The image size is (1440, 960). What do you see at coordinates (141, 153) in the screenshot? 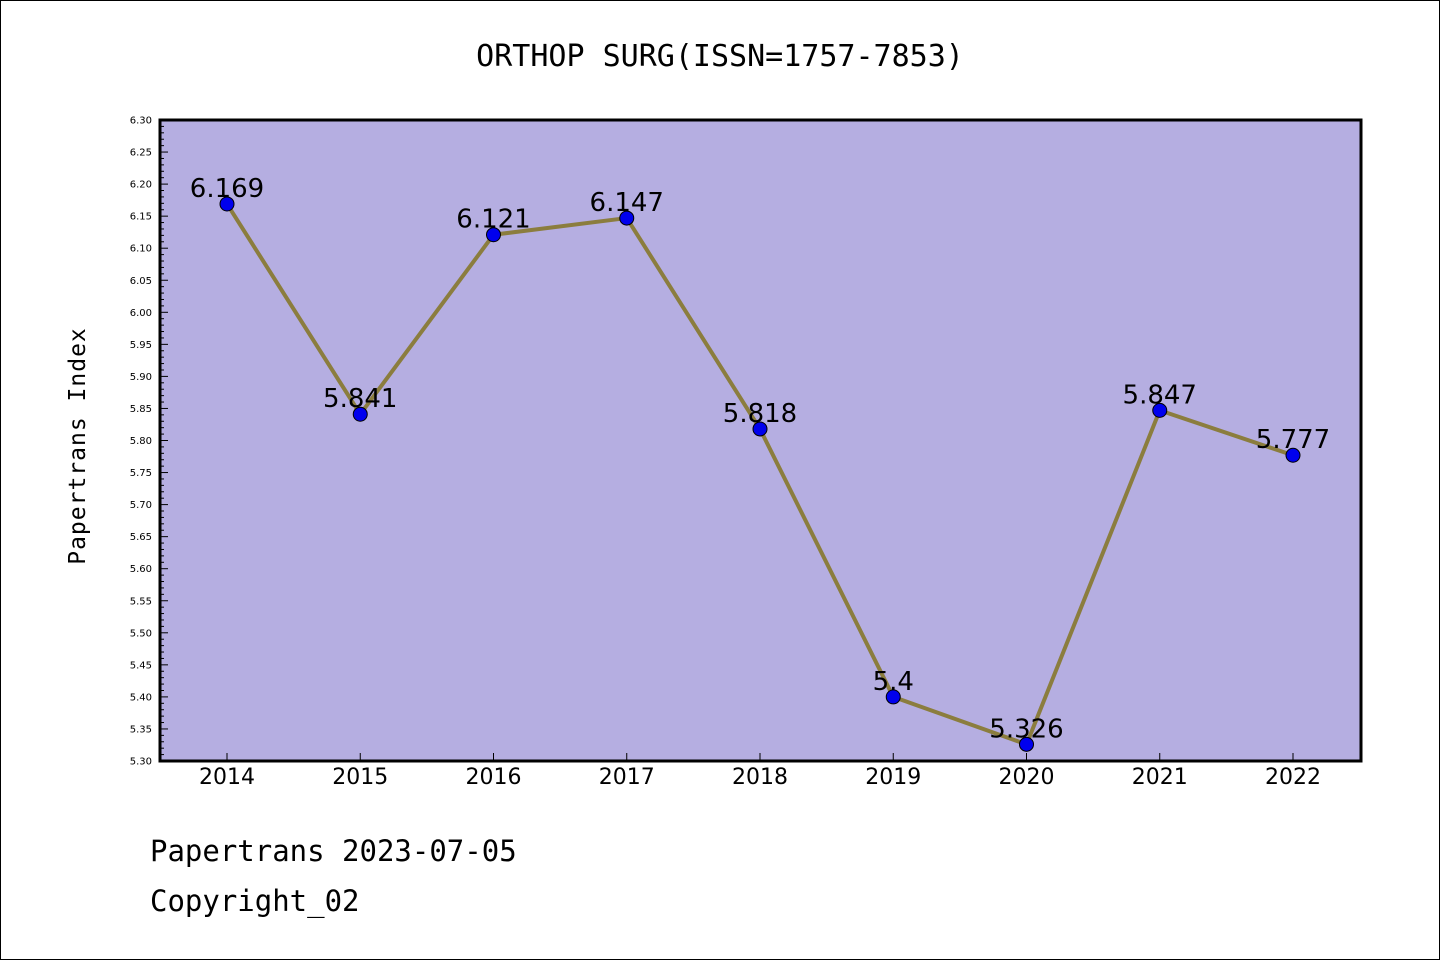
I see `y-tick-label: 6.25` at bounding box center [141, 153].